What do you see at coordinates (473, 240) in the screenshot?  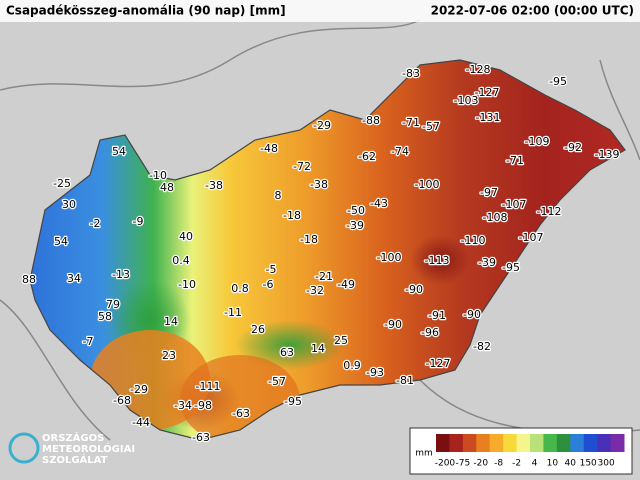 I see `station-value: -110` at bounding box center [473, 240].